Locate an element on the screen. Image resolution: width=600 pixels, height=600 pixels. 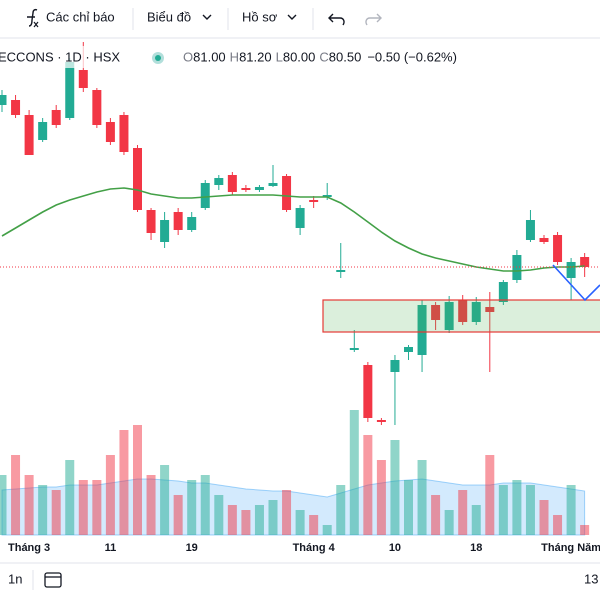
fx-icon is located at coordinates (32, 17).